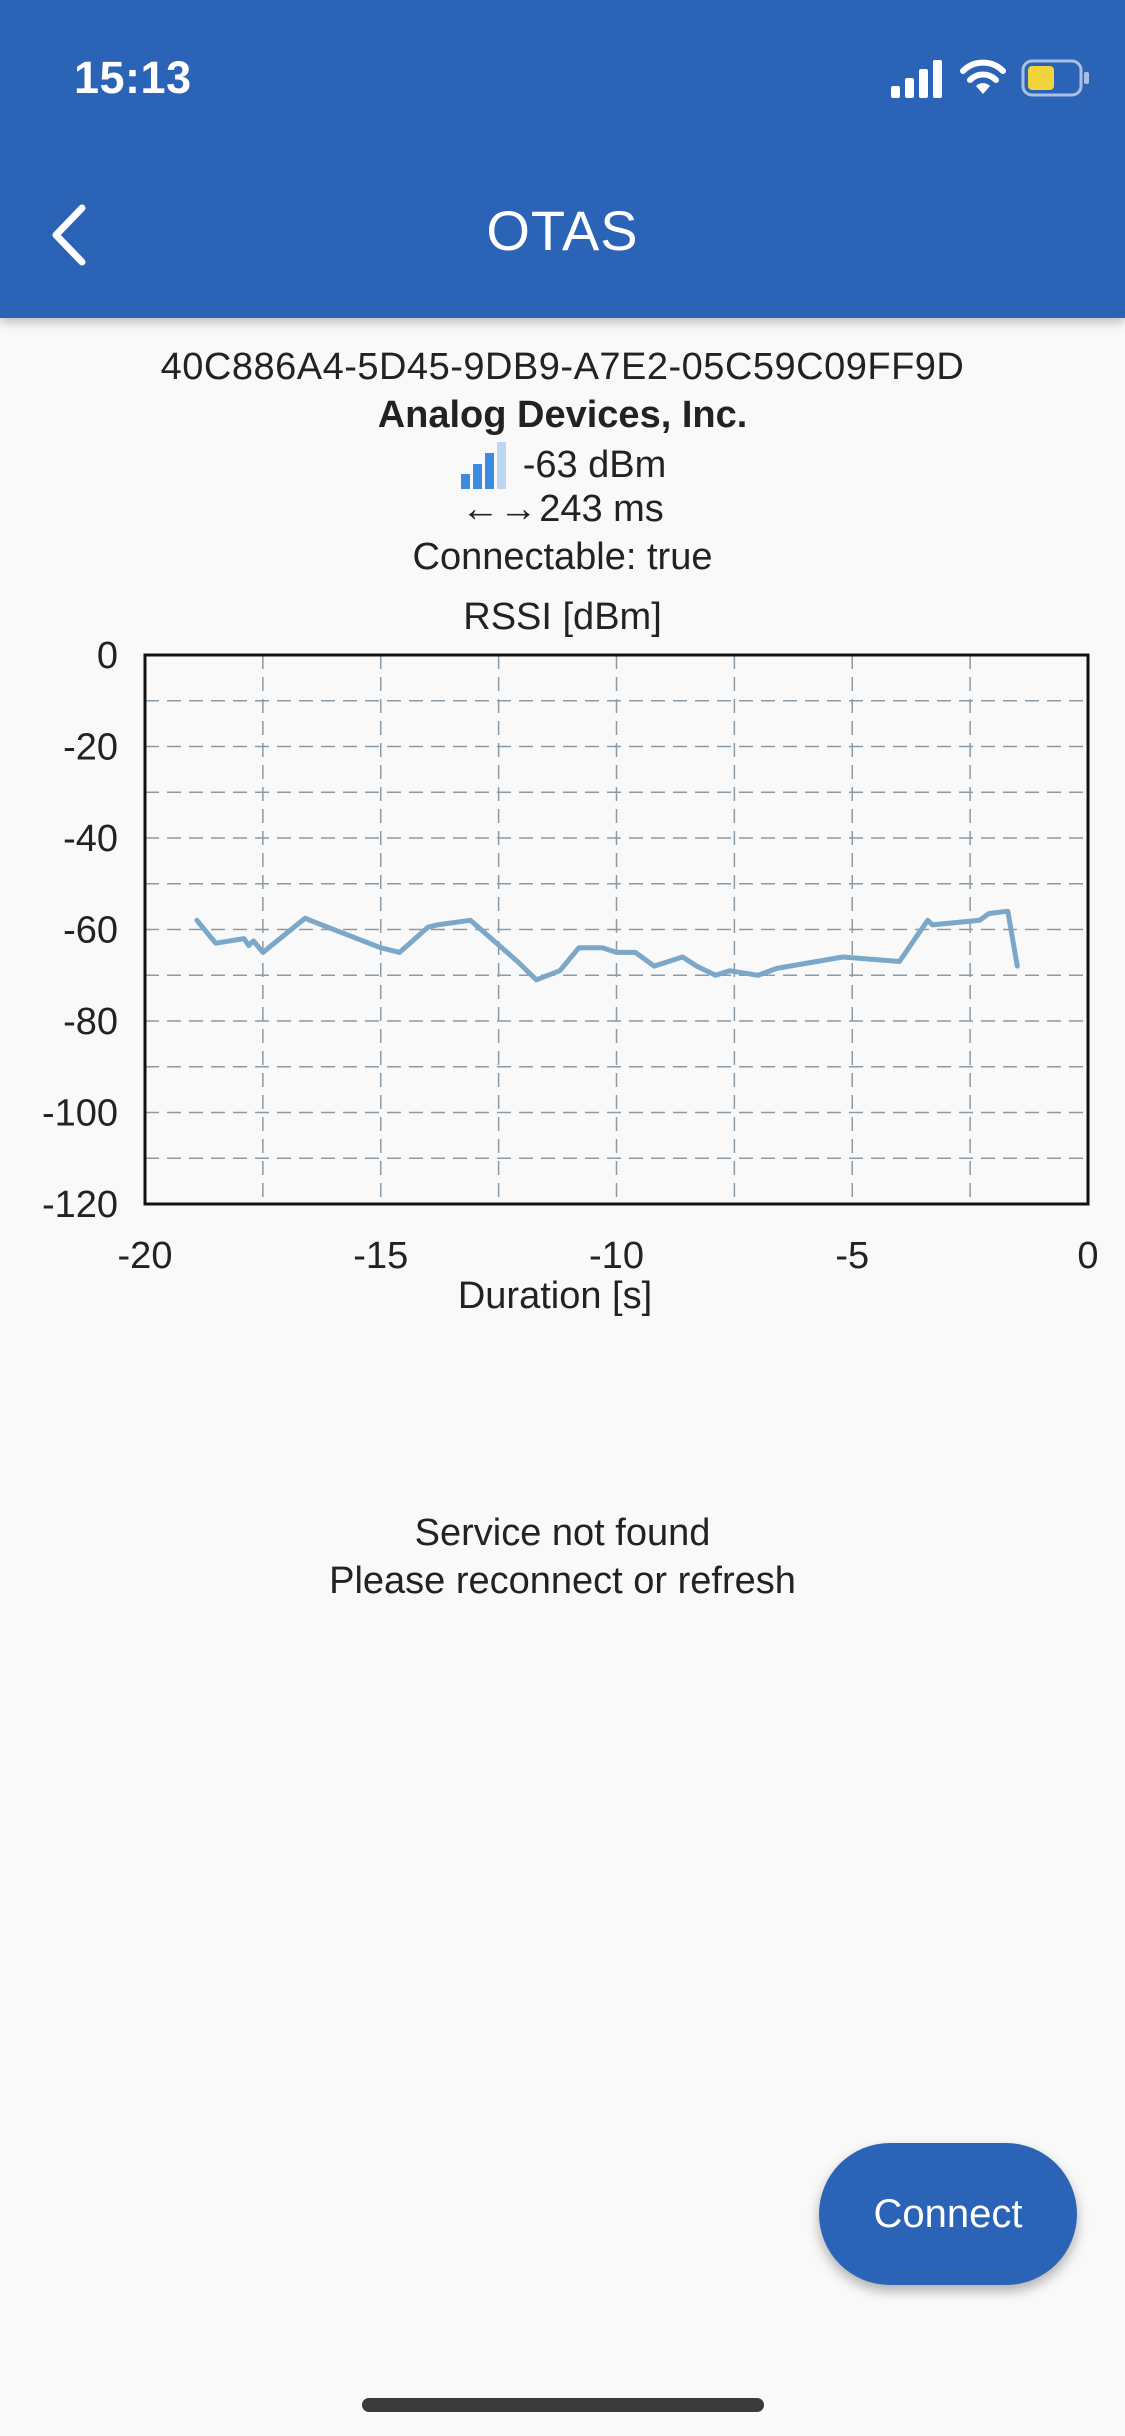 This screenshot has height=2436, width=1125. What do you see at coordinates (90, 931) in the screenshot?
I see `y-tick-label: -60` at bounding box center [90, 931].